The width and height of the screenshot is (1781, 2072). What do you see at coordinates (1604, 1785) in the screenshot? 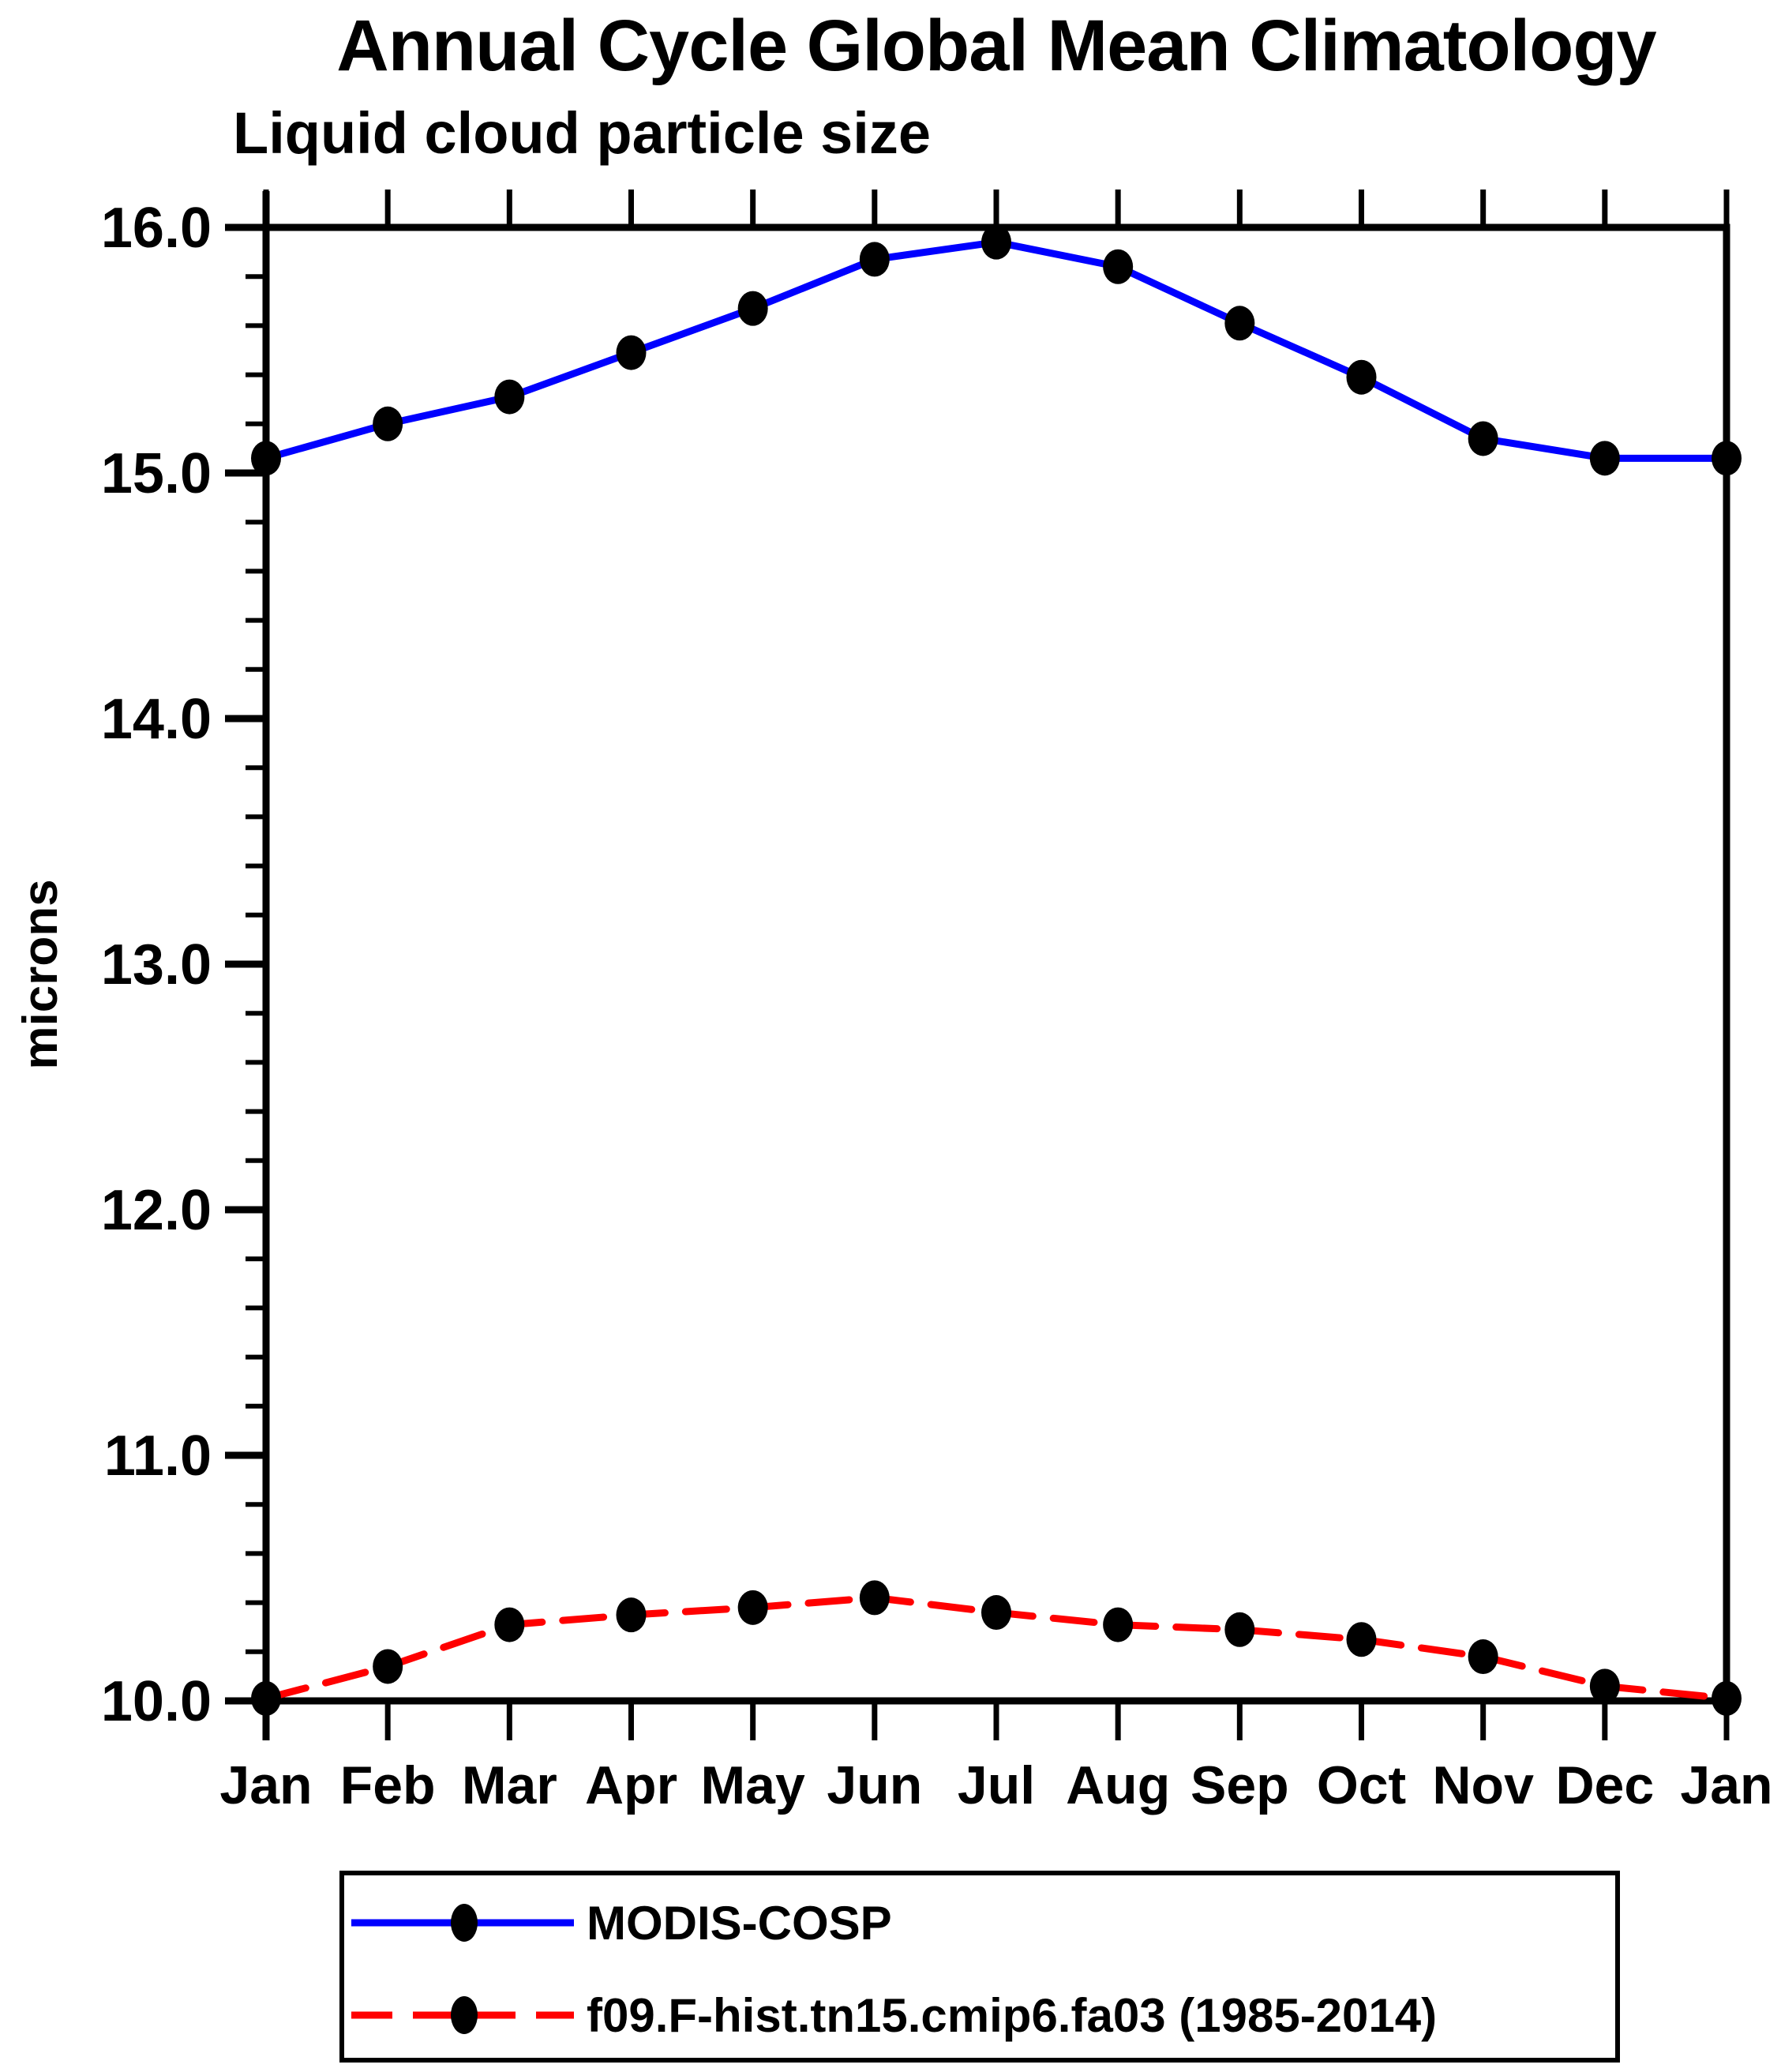
I see `x-tick-label: Dec` at bounding box center [1604, 1785].